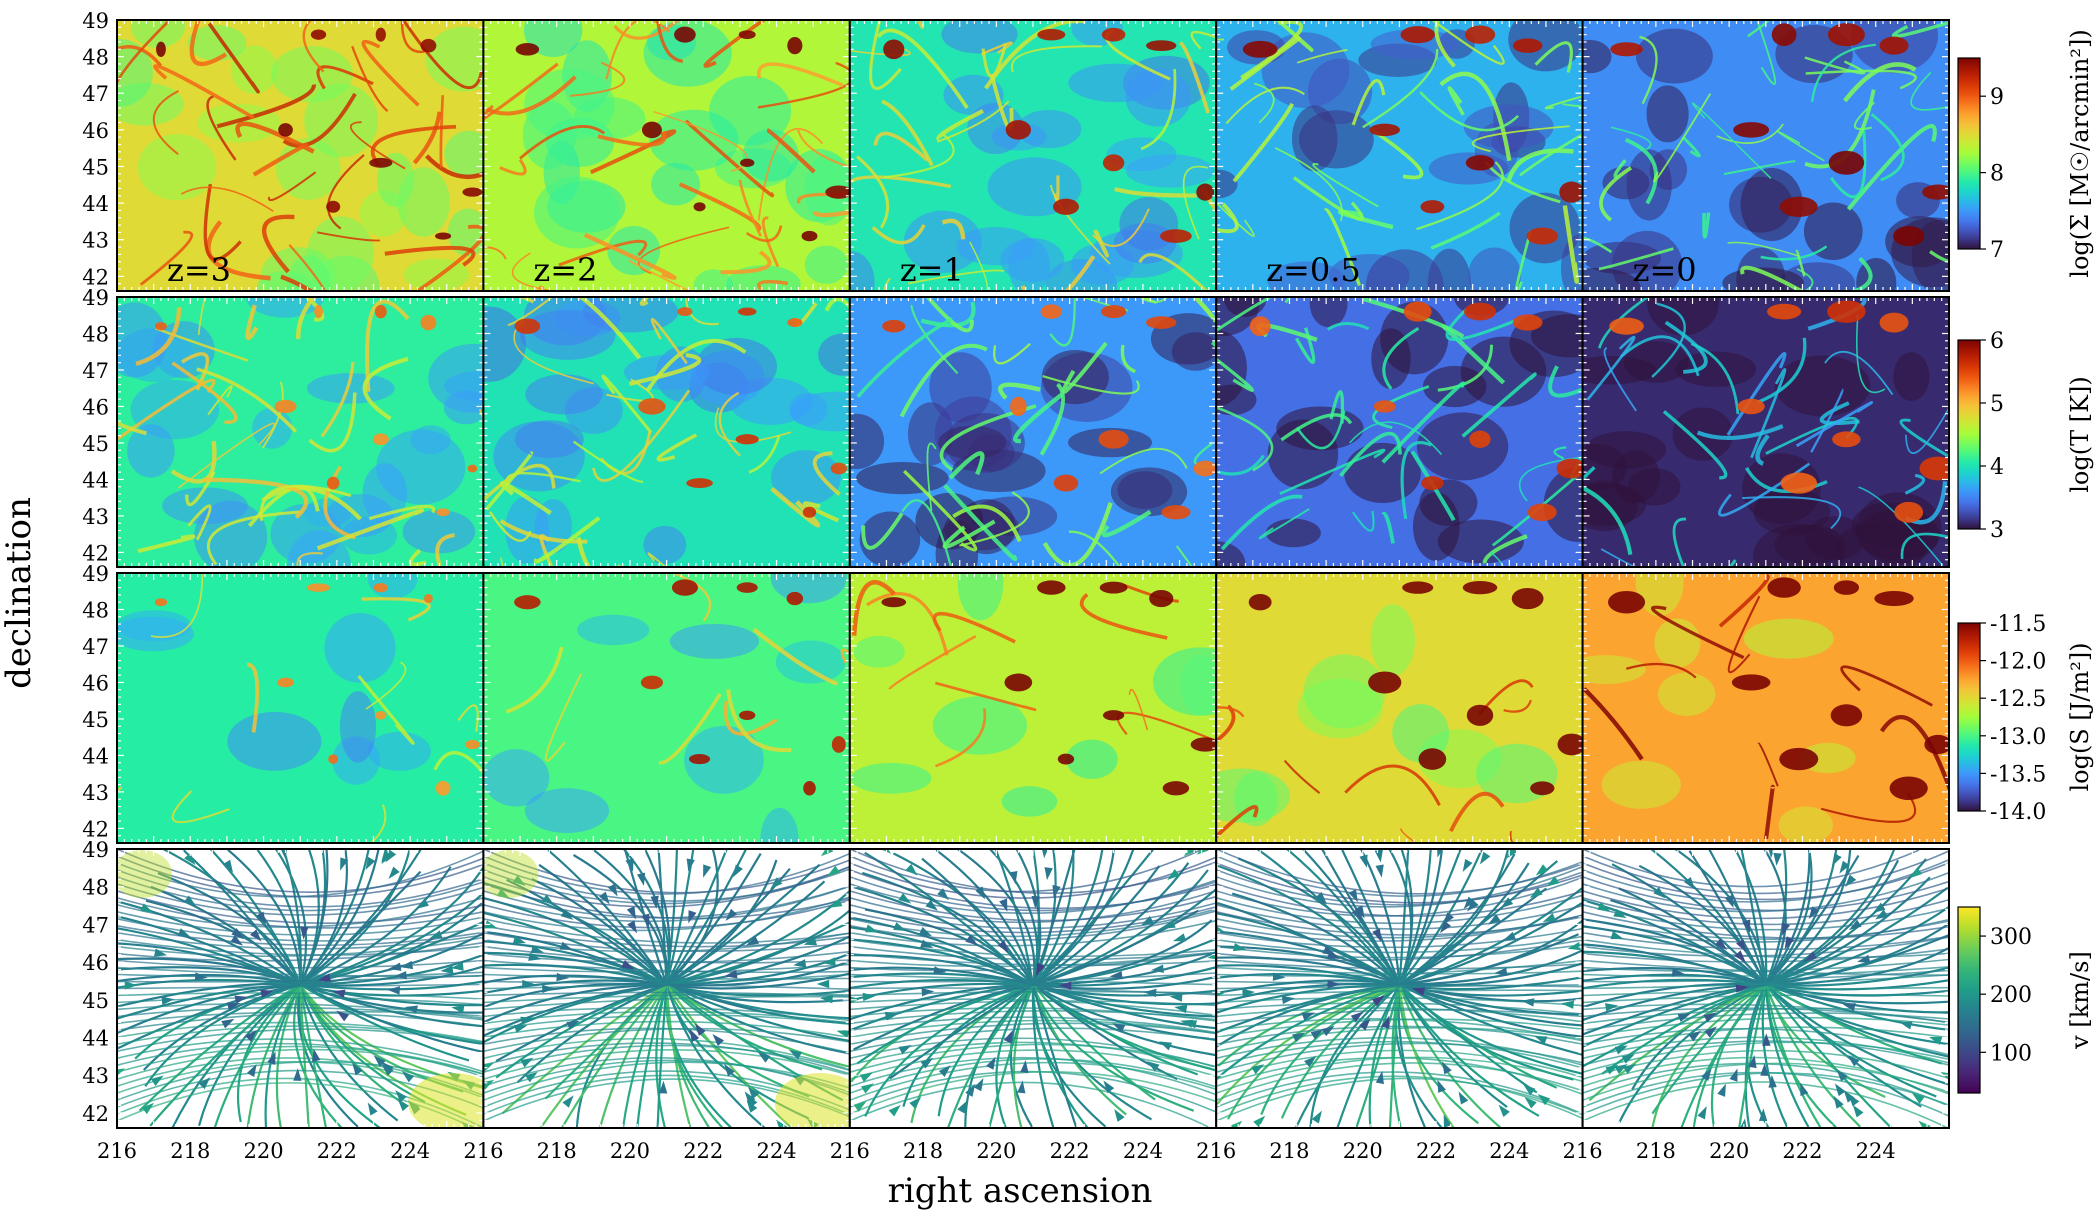 Image resolution: width=2100 pixels, height=1217 pixels. What do you see at coordinates (703, 1151) in the screenshot?
I see `x-tick-label: 222` at bounding box center [703, 1151].